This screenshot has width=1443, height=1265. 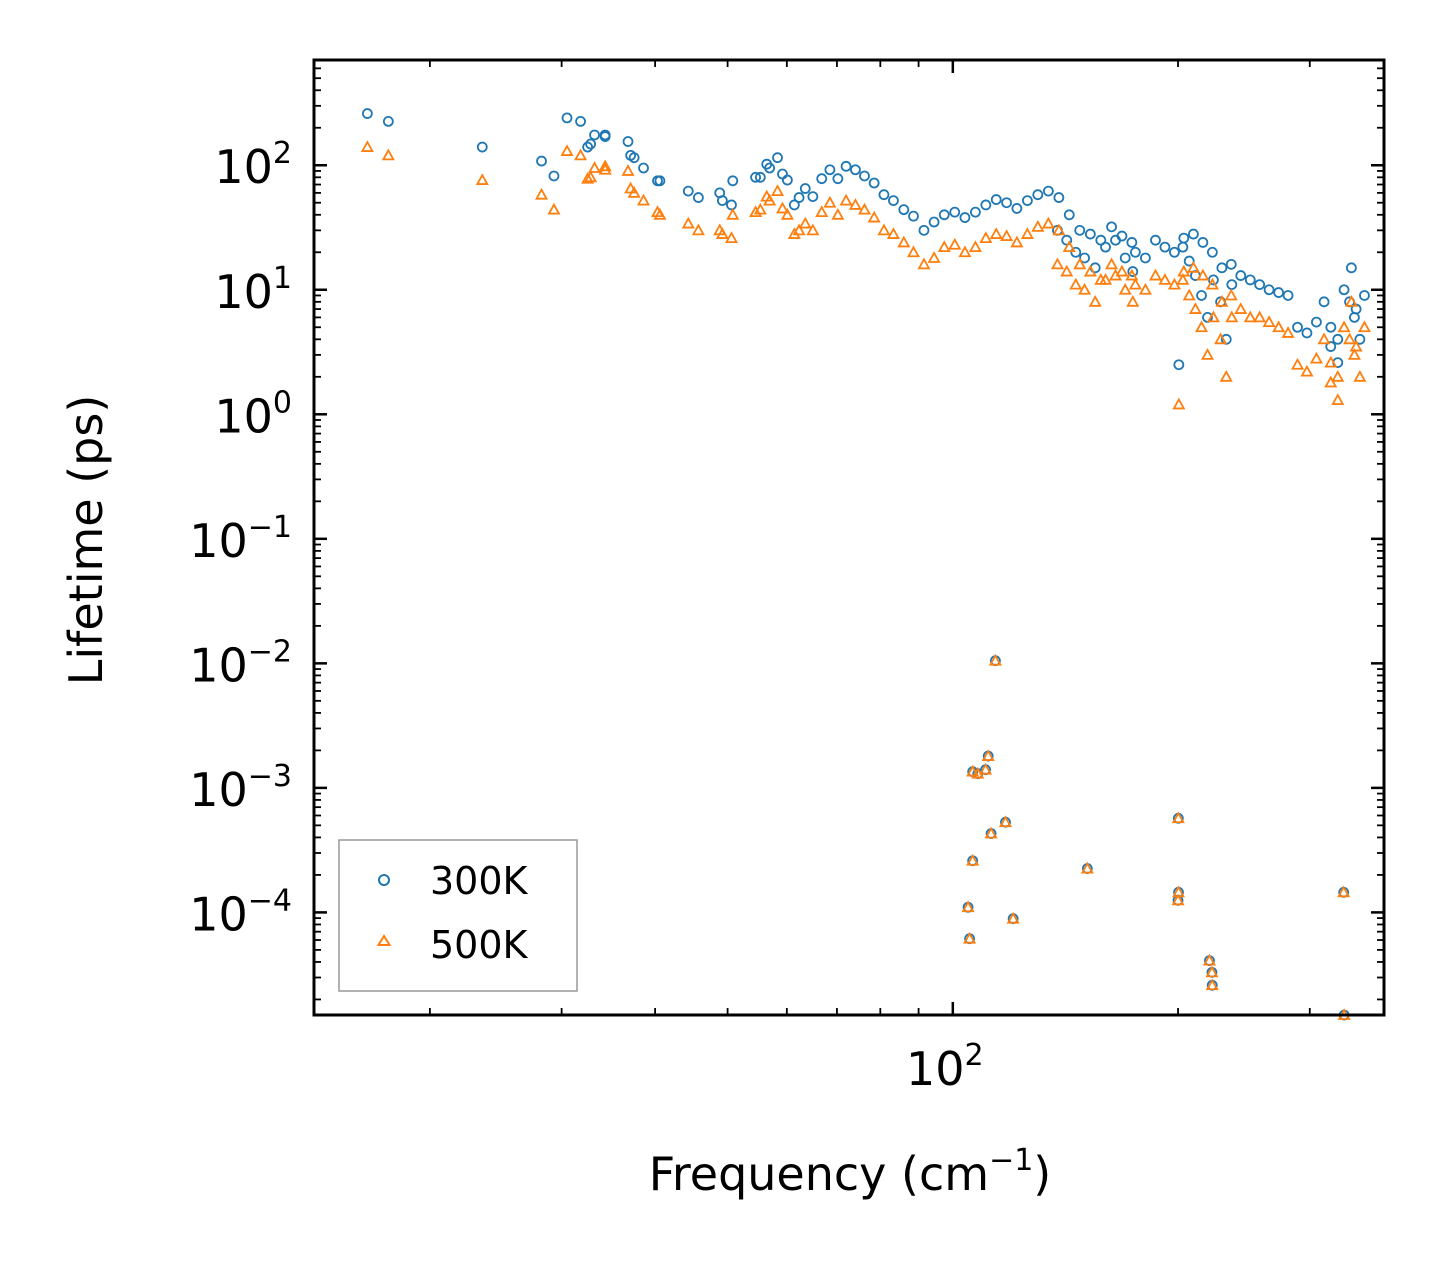 What do you see at coordinates (86, 540) in the screenshot?
I see `y-axis-label: Lifetime (ps)` at bounding box center [86, 540].